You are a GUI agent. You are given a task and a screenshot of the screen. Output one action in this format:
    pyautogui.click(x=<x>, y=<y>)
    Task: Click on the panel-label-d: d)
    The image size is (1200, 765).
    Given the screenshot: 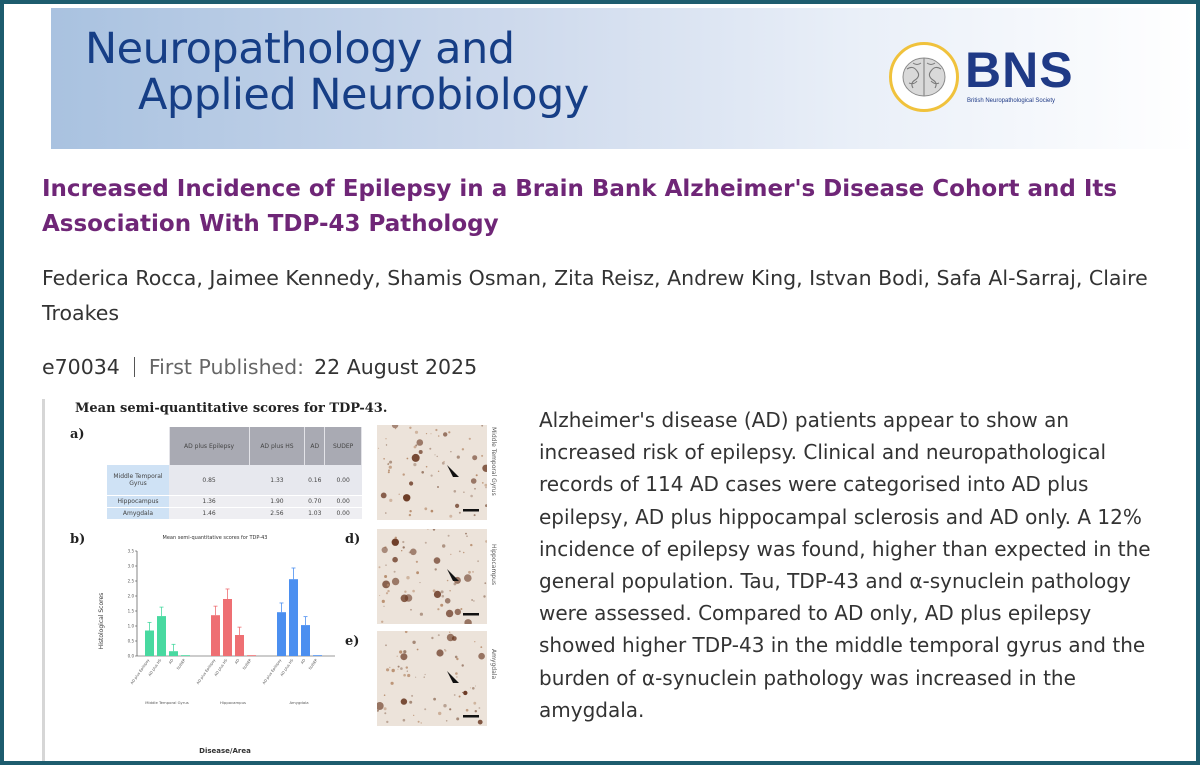 What is the action you would take?
    pyautogui.click(x=353, y=539)
    